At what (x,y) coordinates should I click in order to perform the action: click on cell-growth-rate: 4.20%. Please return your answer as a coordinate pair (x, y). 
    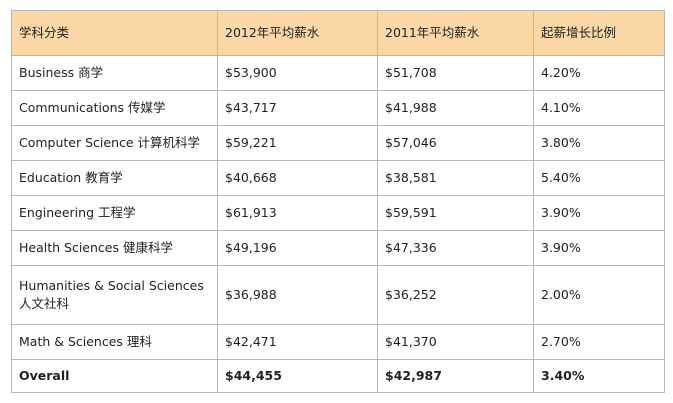
    Looking at the image, I should click on (599, 73).